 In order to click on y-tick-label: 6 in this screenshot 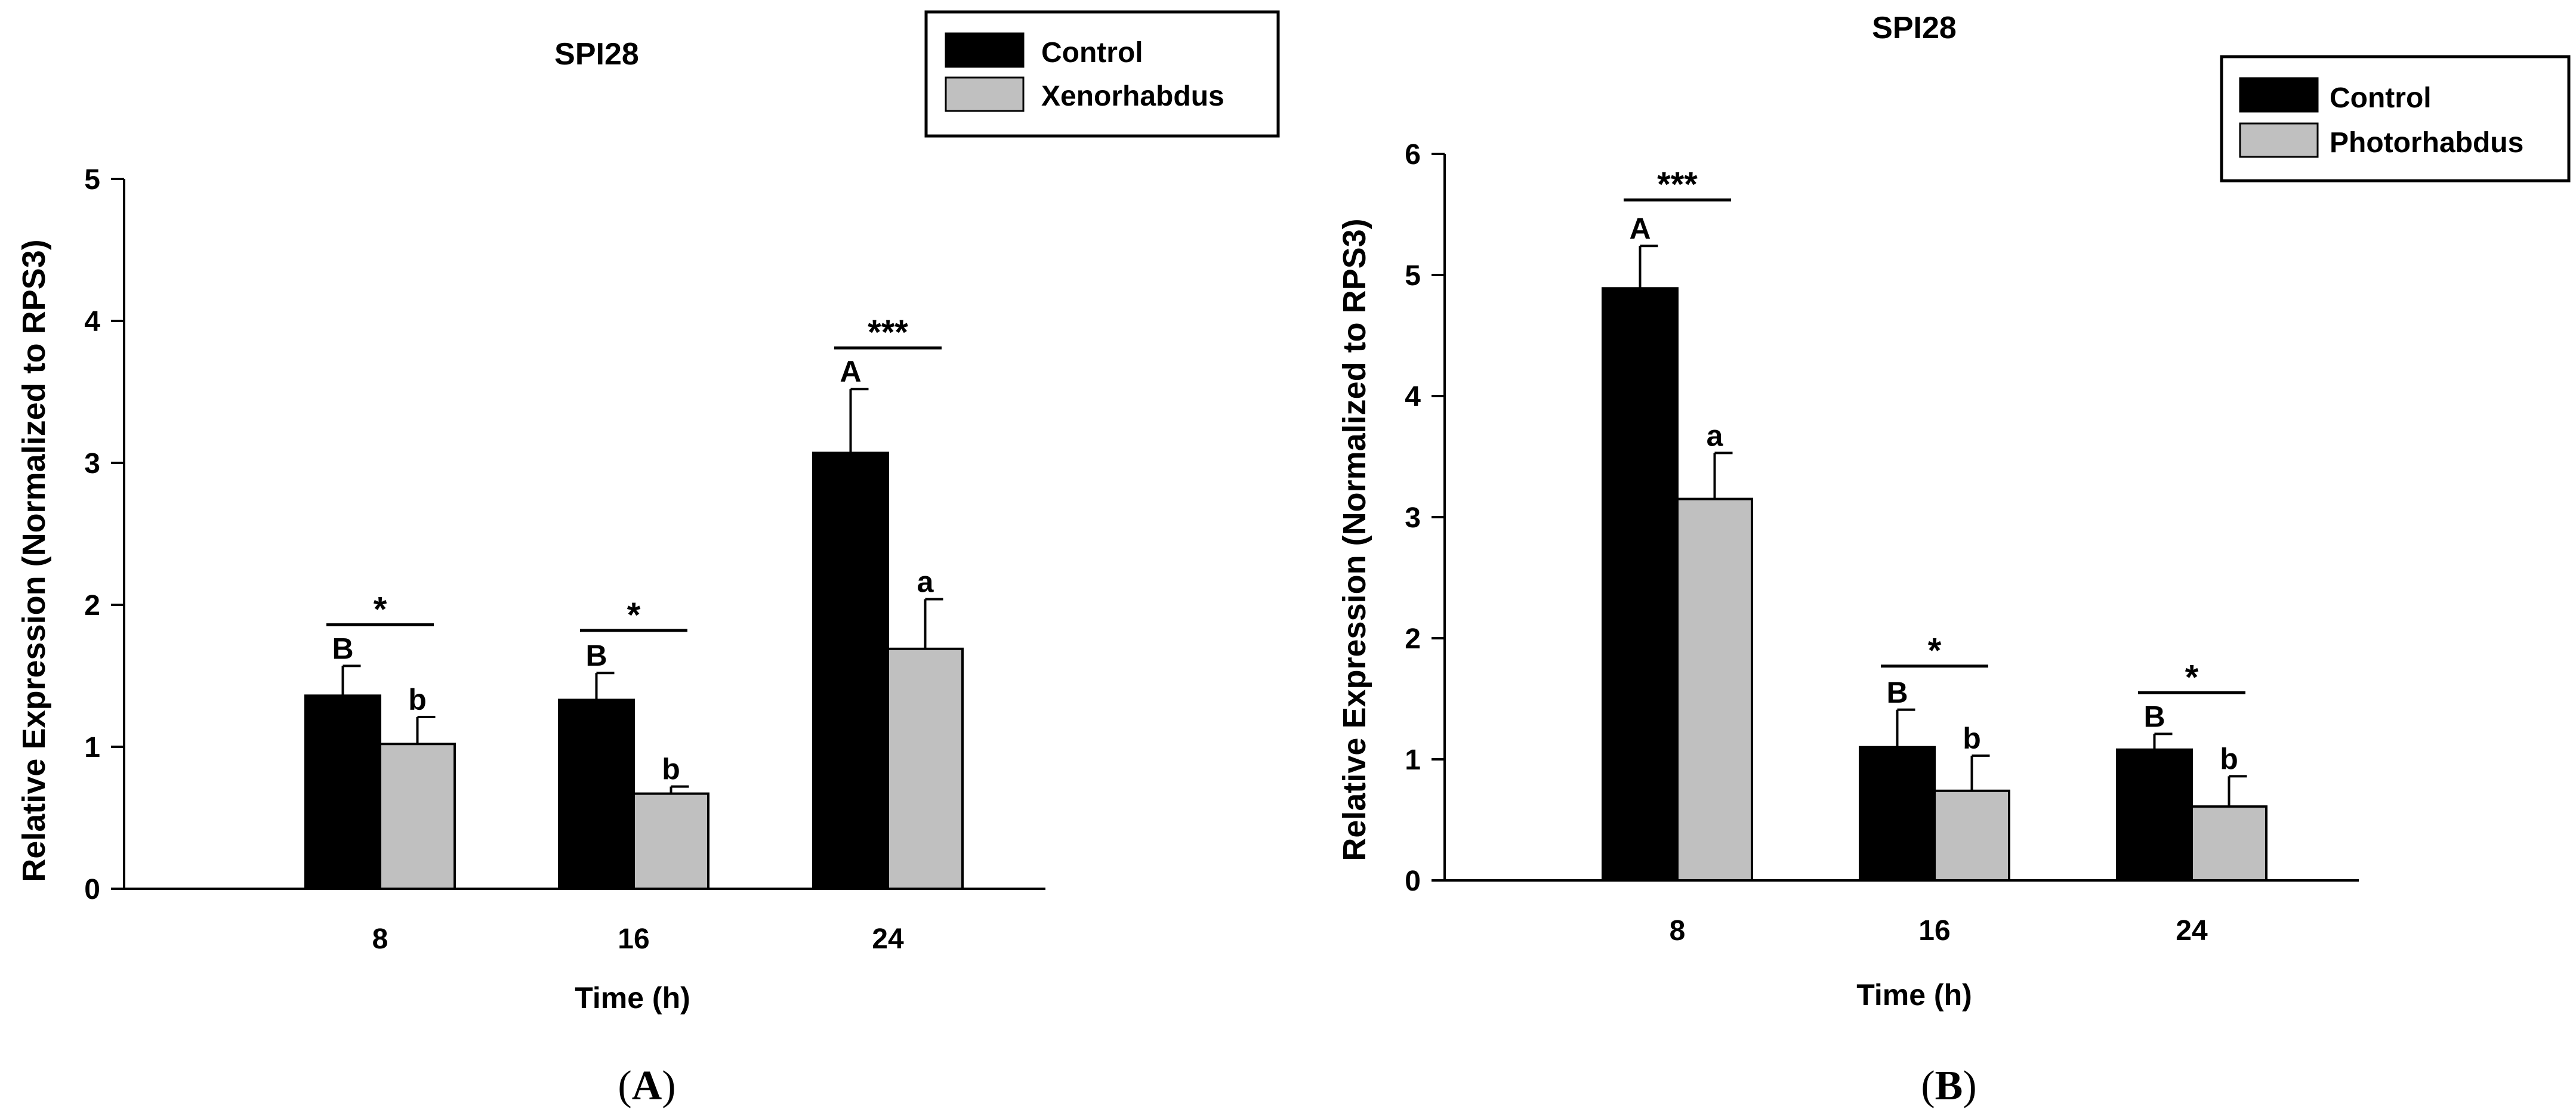, I will do `click(1413, 155)`.